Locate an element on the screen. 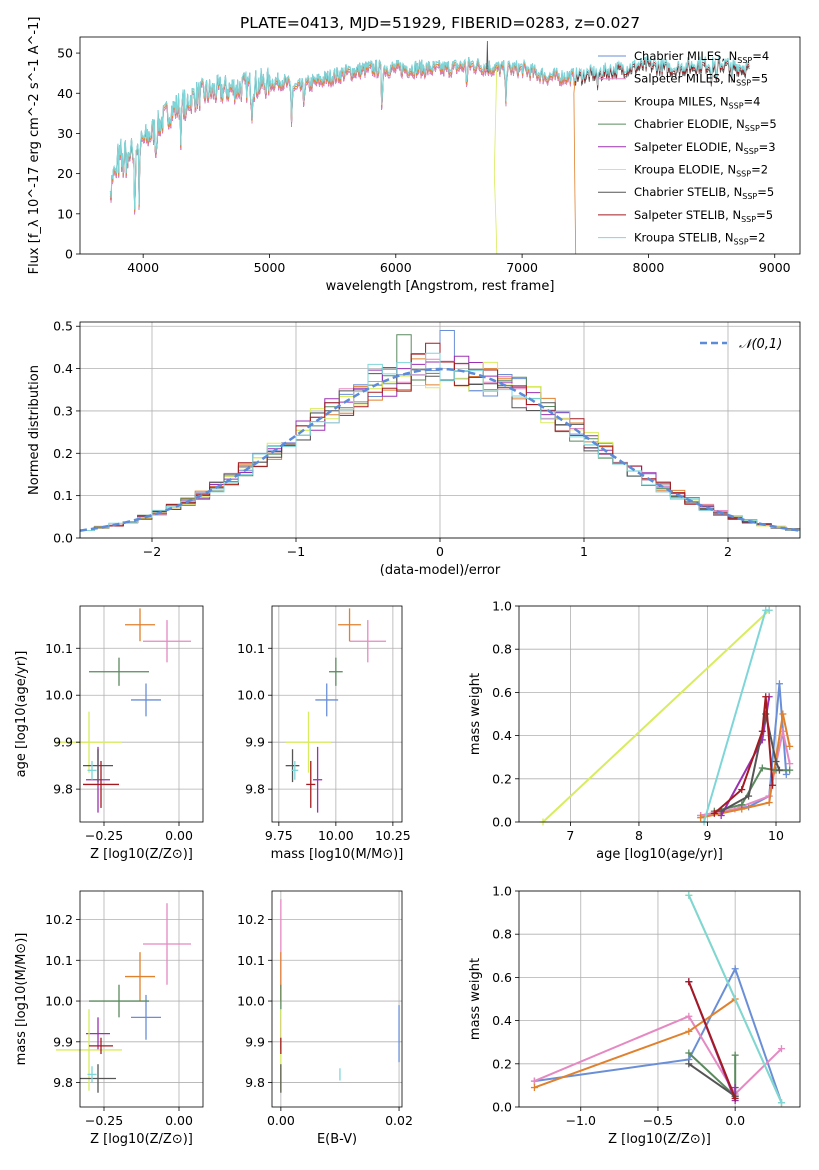  y-tick-label: 0.3 is located at coordinates (63, 410).